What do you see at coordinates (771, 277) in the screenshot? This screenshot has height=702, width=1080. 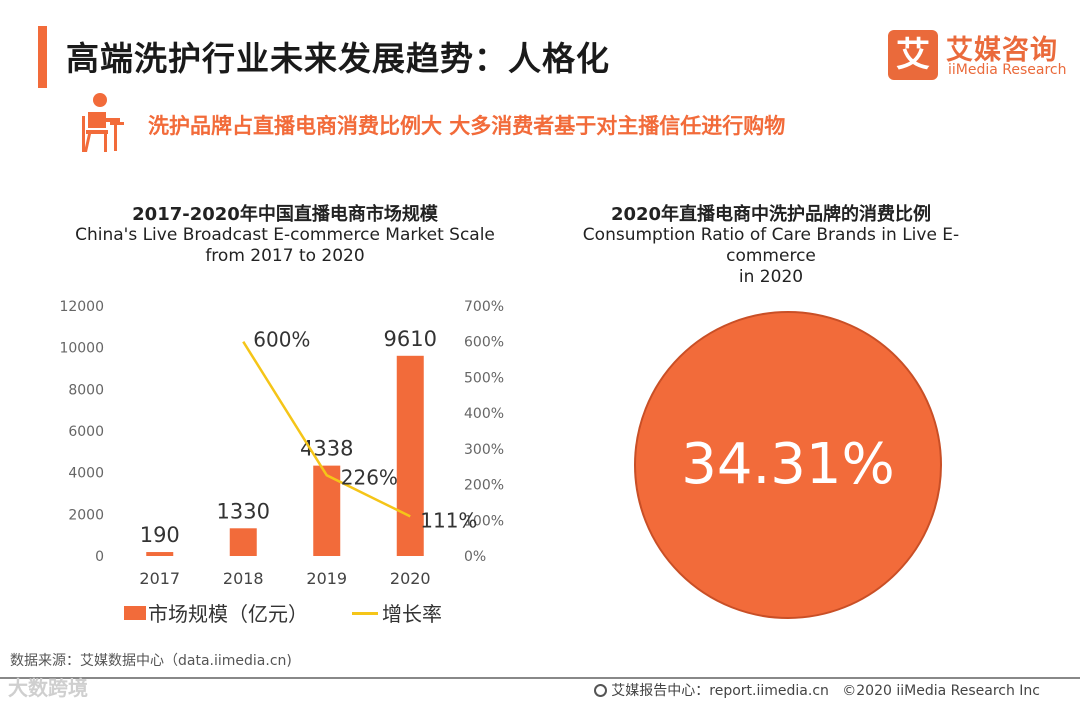 I see `pie-chart-title-en-2: in 2020` at bounding box center [771, 277].